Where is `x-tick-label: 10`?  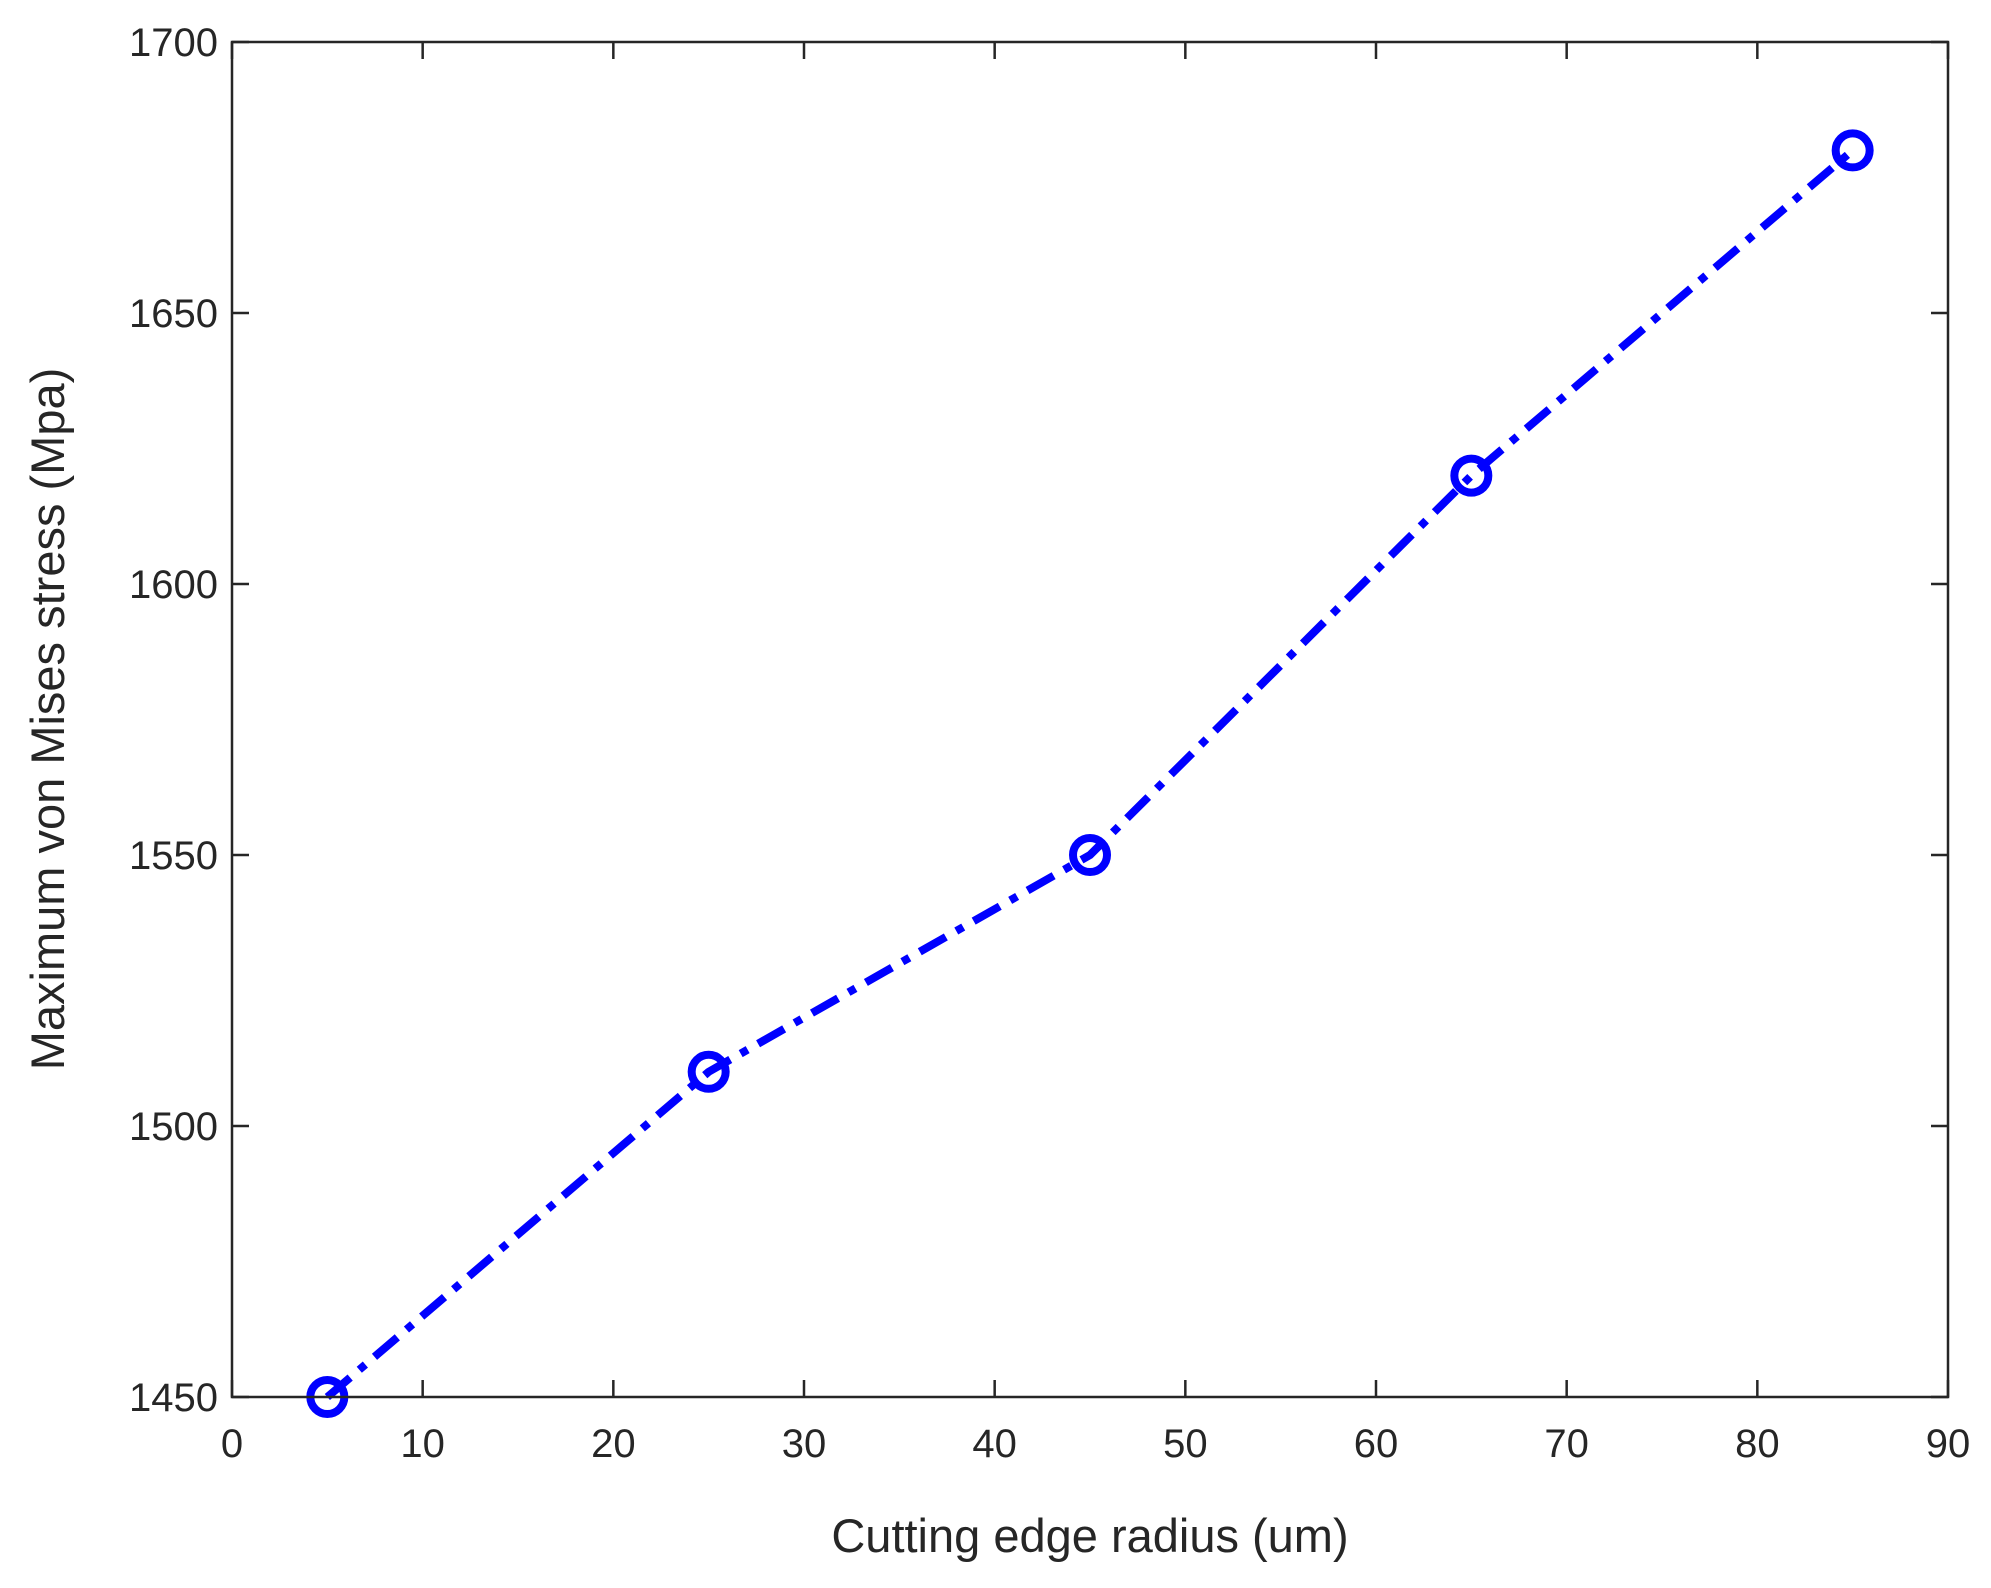 x-tick-label: 10 is located at coordinates (422, 1444).